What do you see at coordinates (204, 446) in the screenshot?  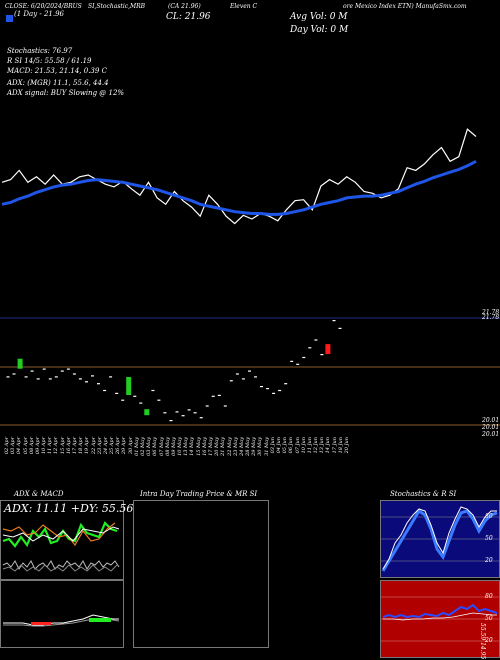 I see `date-tick-label: 16 May` at bounding box center [204, 446].